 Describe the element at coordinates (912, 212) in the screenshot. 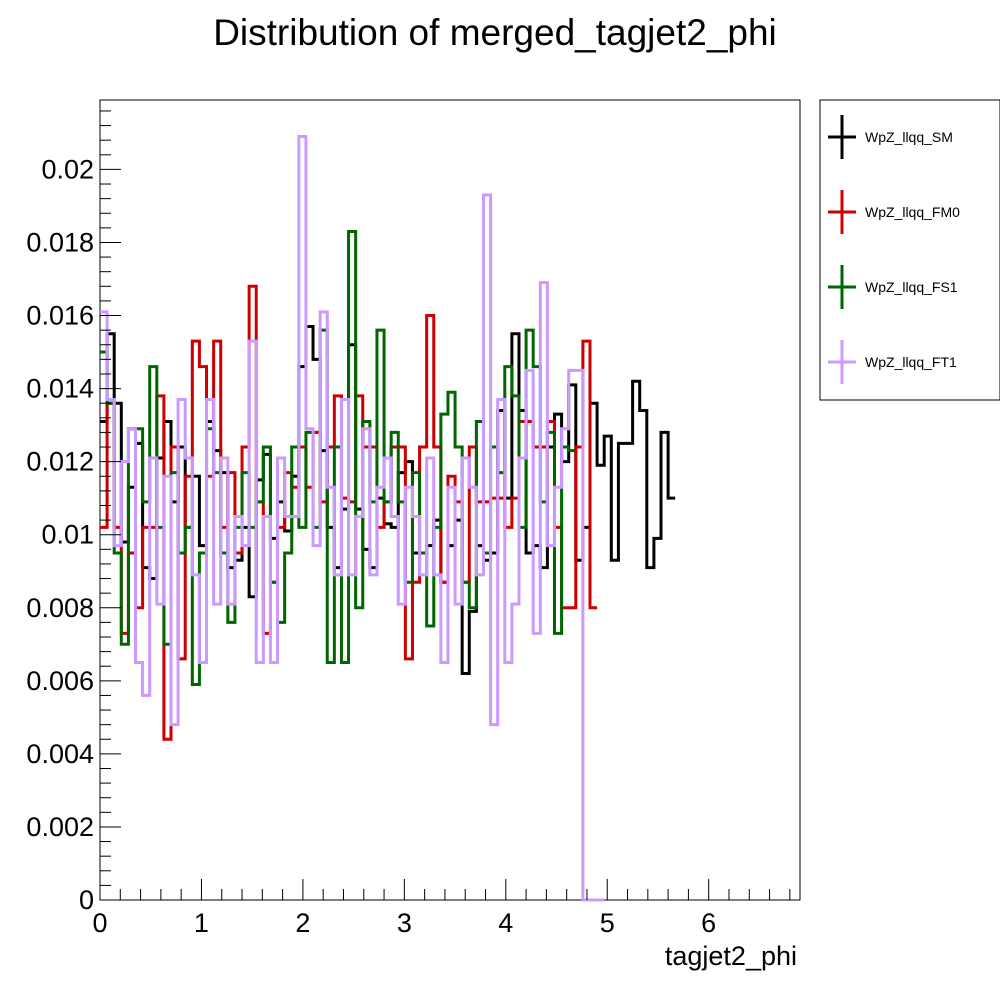

I see `legend-label: WpZ_llqq_FM0` at that location.